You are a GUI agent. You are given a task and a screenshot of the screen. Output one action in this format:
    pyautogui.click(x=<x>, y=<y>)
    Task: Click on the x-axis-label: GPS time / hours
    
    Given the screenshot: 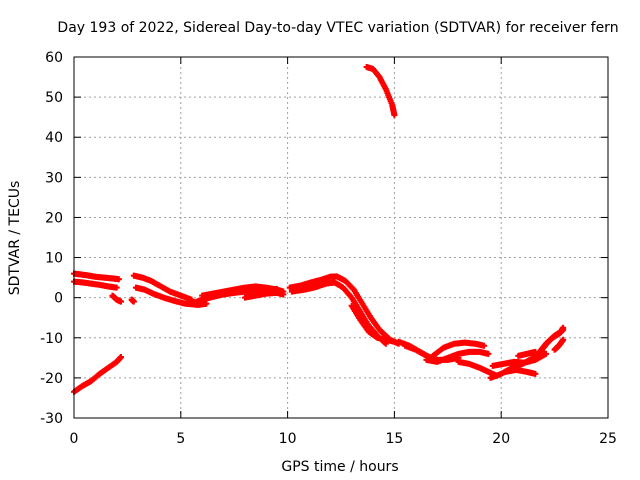 What is the action you would take?
    pyautogui.click(x=339, y=467)
    